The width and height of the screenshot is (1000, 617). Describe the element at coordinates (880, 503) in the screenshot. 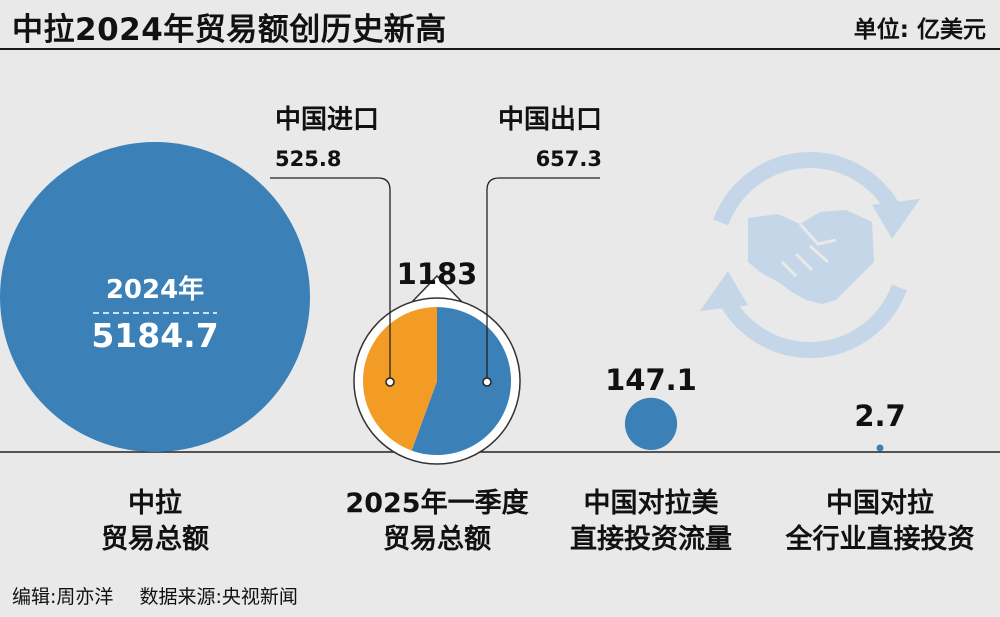

I see `category-label-line1-4: 中国对拉` at that location.